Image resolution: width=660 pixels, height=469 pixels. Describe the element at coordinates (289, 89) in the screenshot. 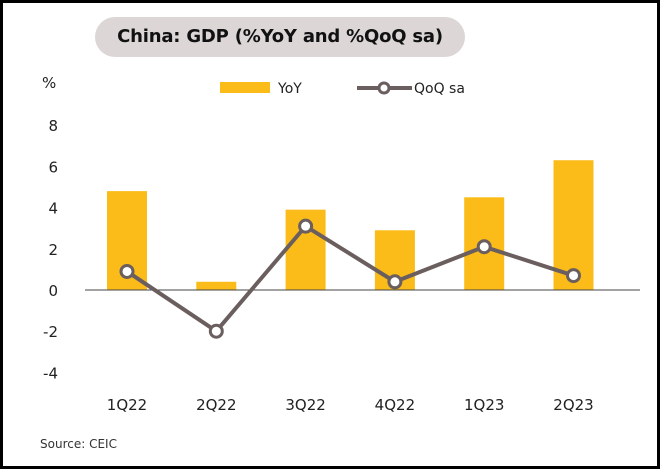

I see `legend-label-yoy: YoY` at that location.